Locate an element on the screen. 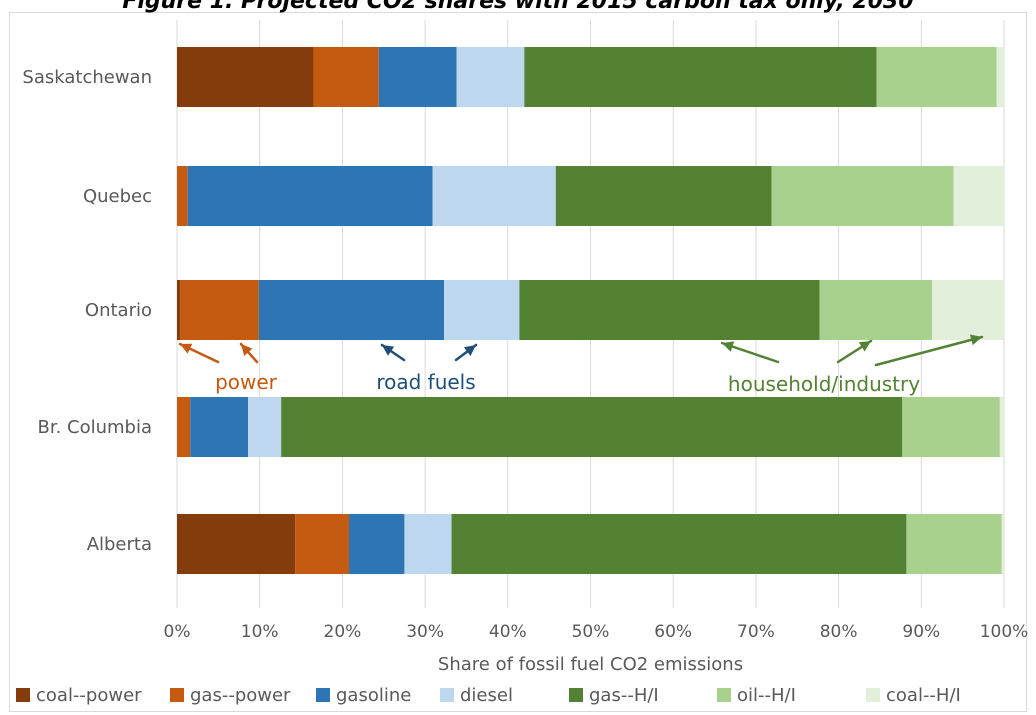  x-tick-label: 20% is located at coordinates (343, 632).